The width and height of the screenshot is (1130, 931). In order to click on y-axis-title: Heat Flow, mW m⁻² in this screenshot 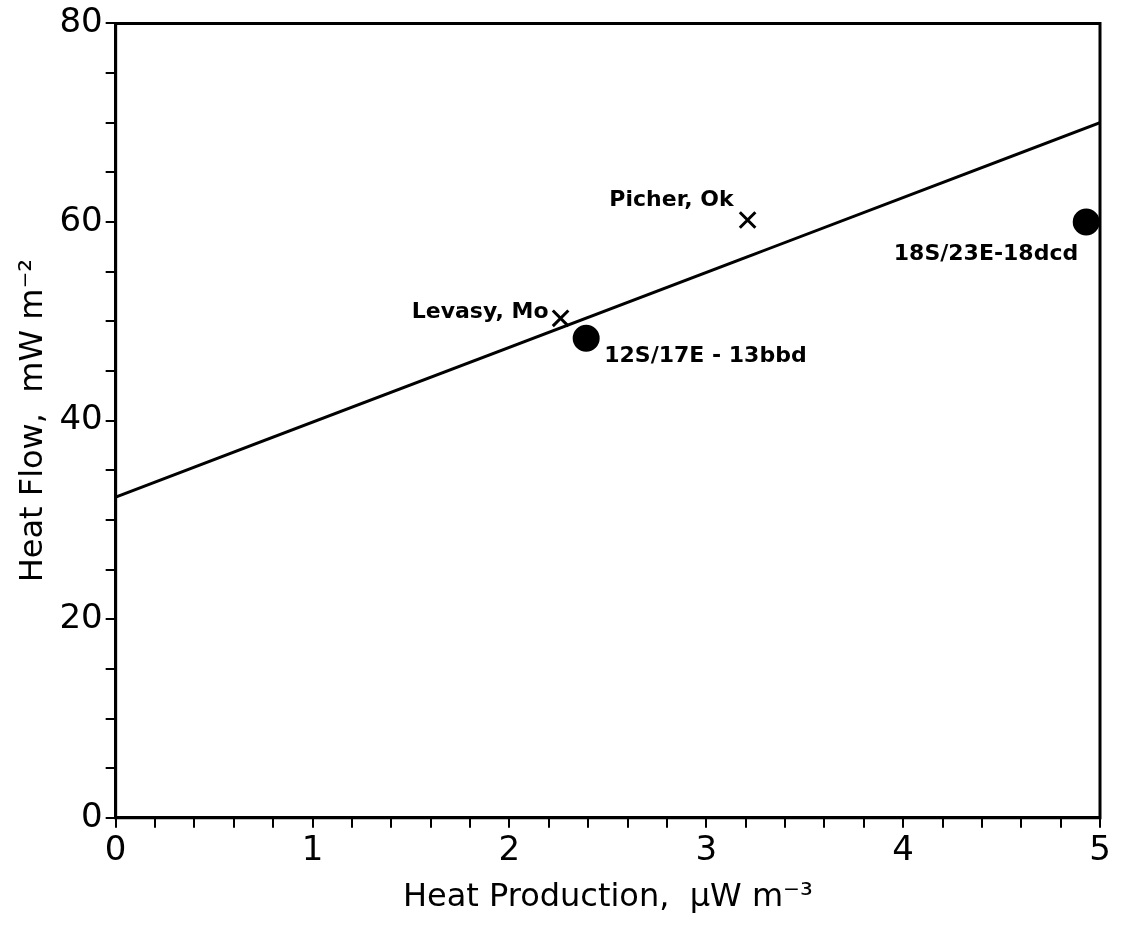, I will do `click(30, 420)`.